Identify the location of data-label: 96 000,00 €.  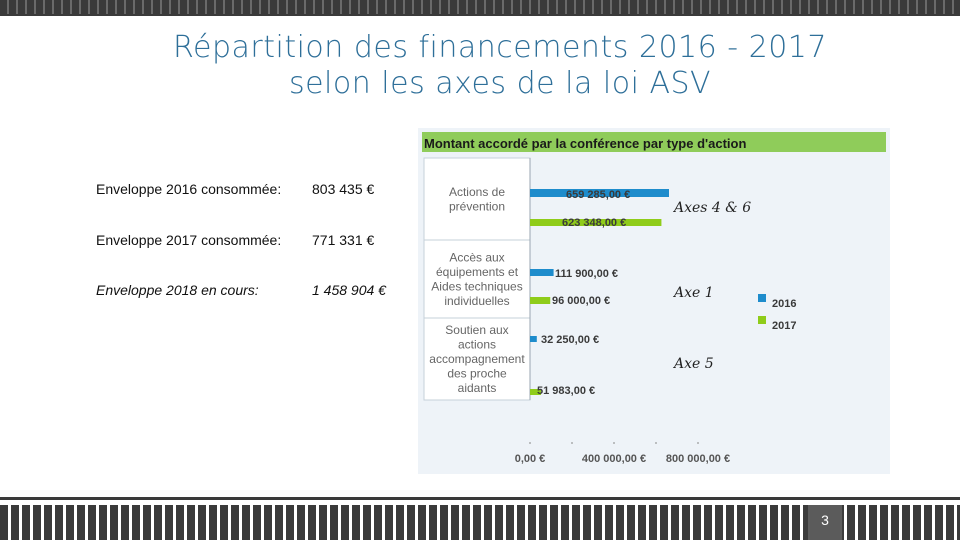
(581, 301).